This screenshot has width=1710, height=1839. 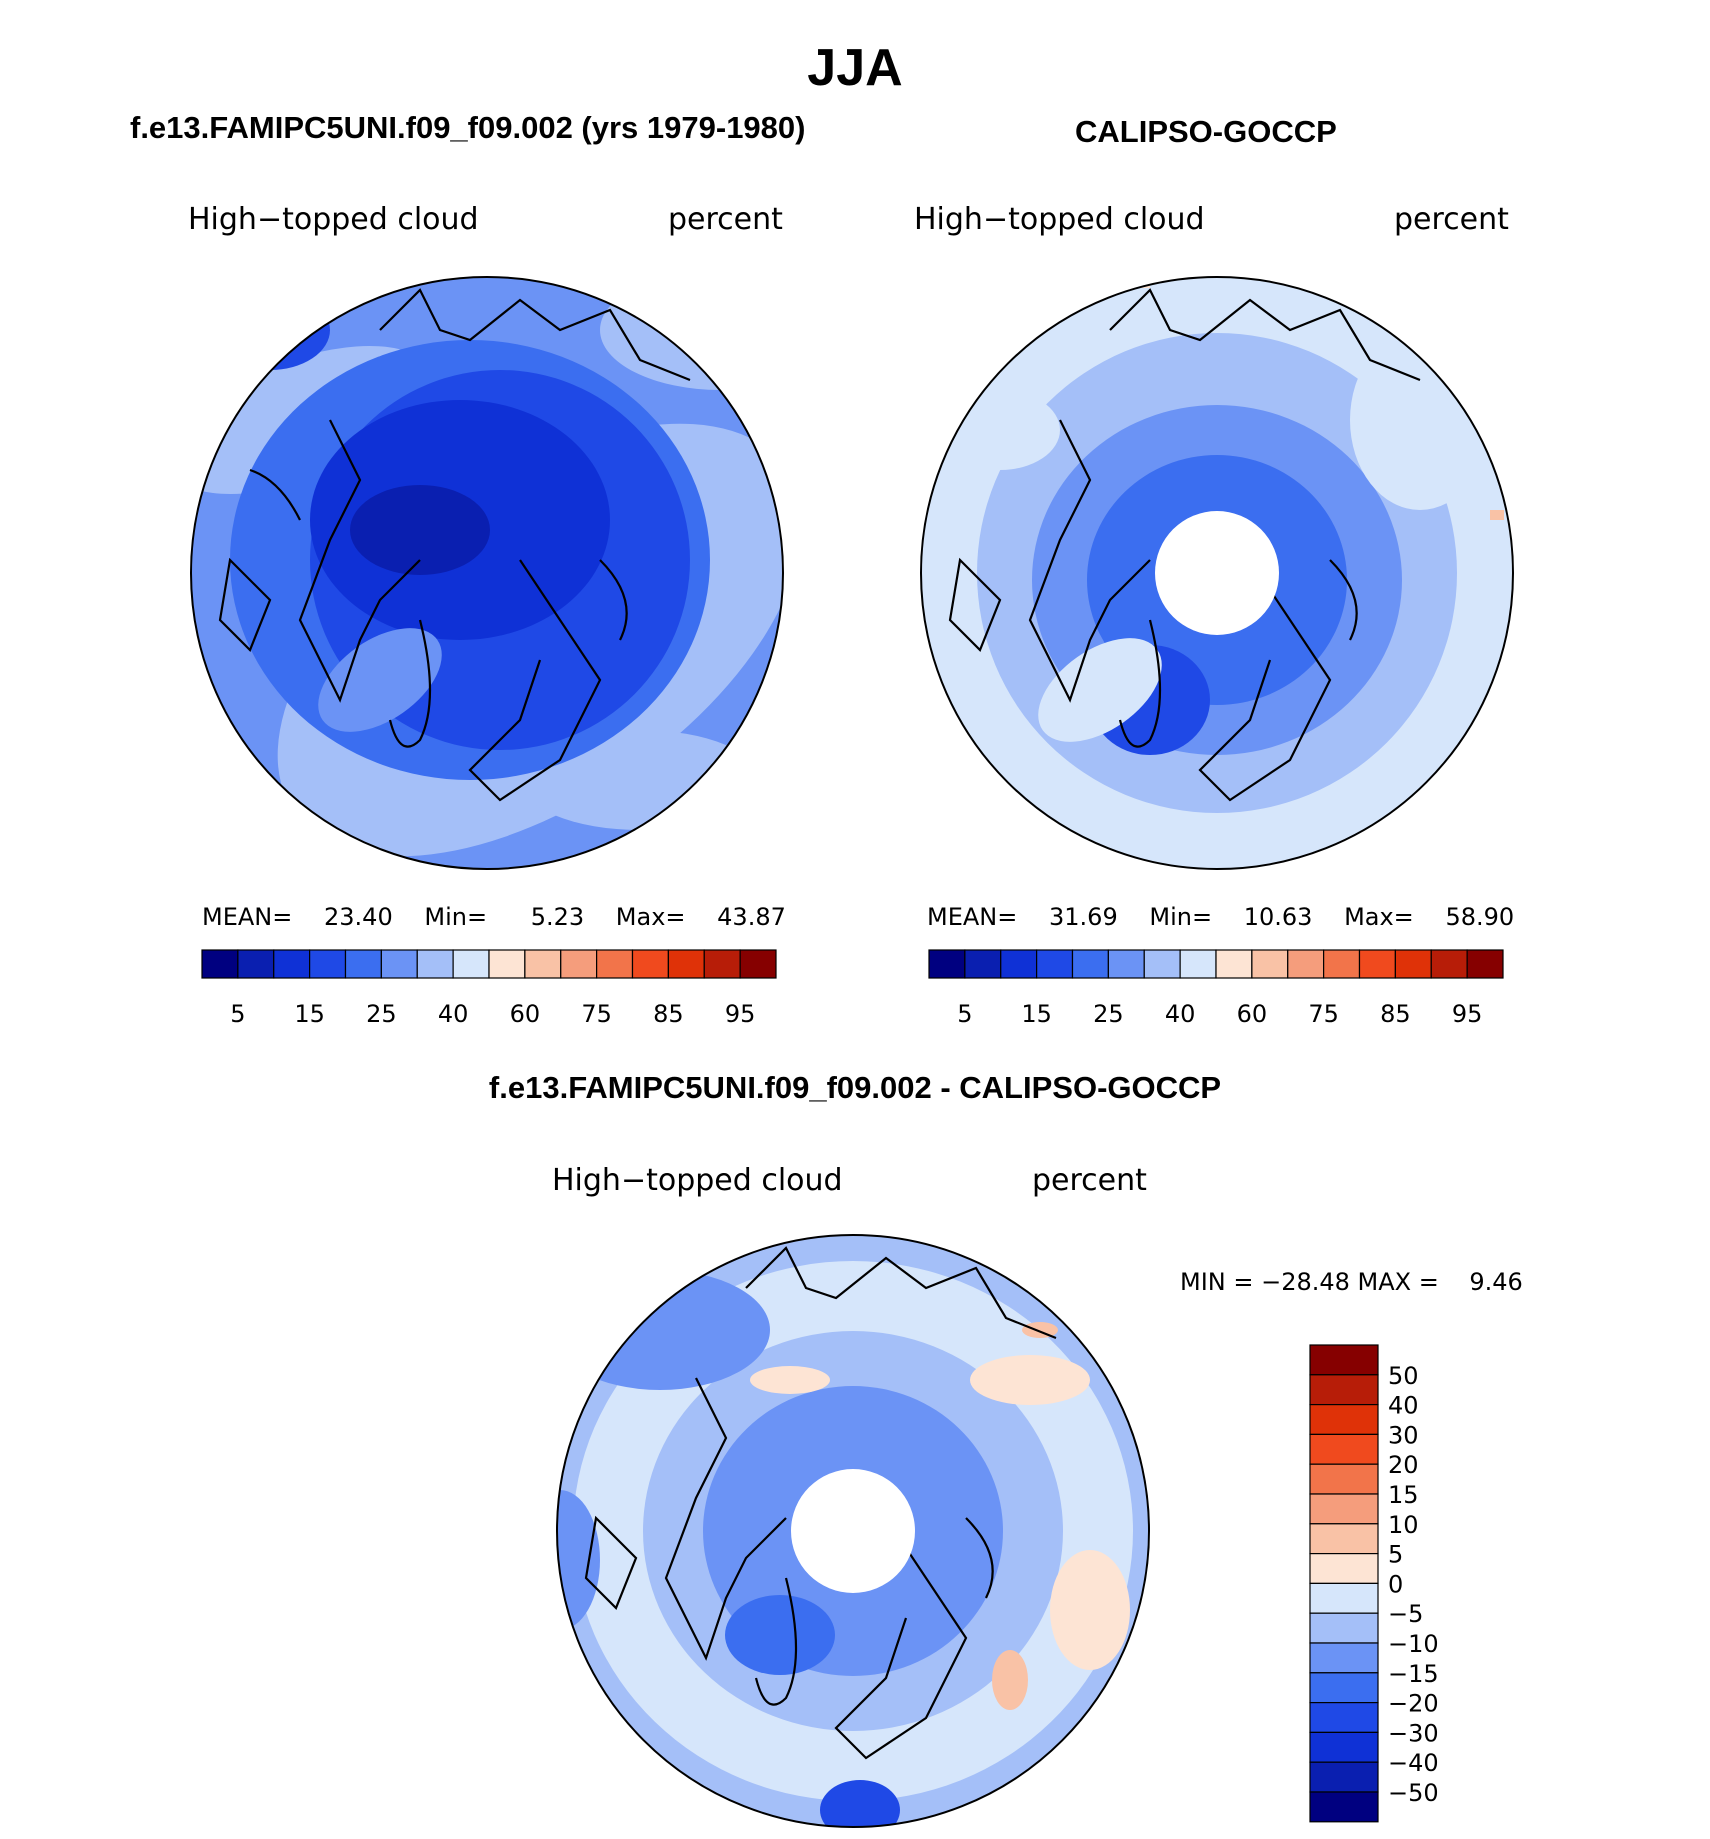 I want to click on difference-colorbar-tick-label: 40, so click(x=1403, y=1406).